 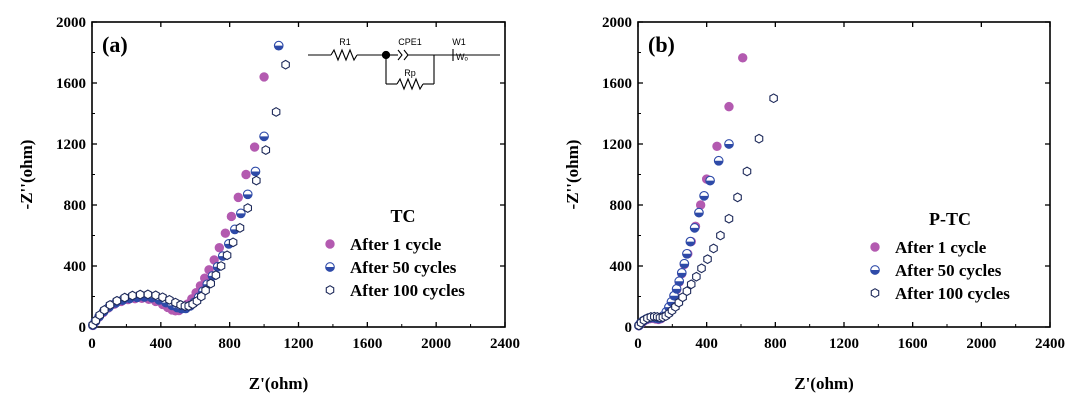 I want to click on y-tick-label: 0, so click(x=629, y=328).